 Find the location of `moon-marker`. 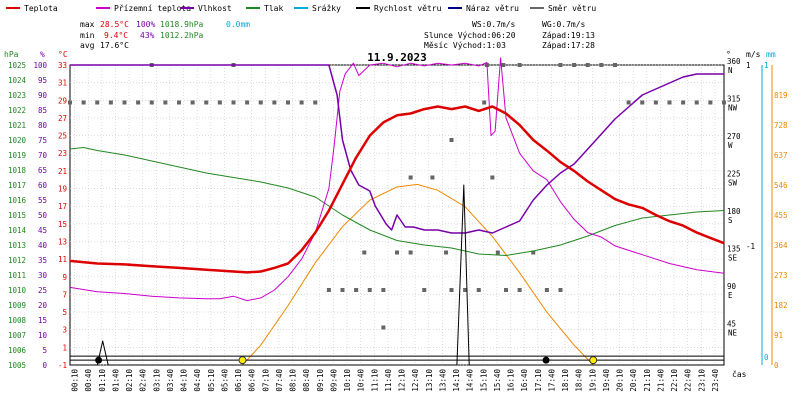

moon-marker is located at coordinates (546, 360).